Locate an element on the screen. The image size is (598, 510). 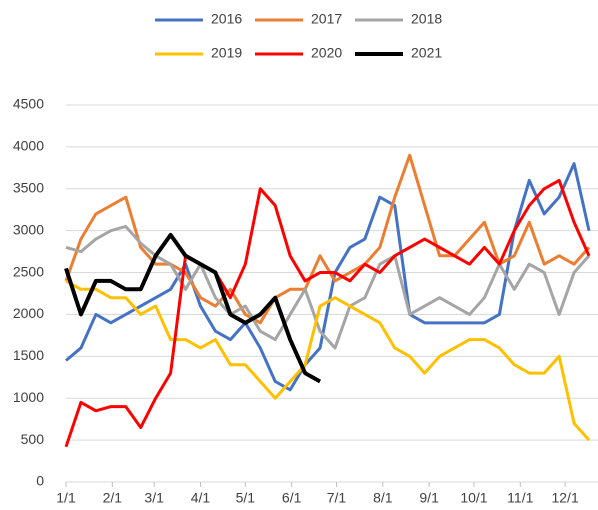
x-tick-label: 9/1 is located at coordinates (429, 498).